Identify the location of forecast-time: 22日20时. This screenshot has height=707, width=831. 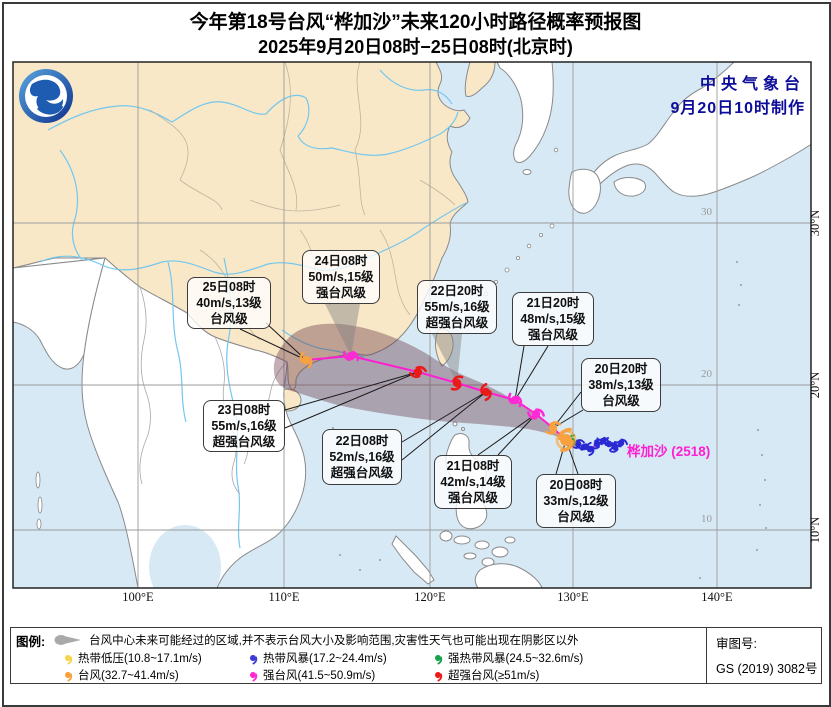
(457, 291).